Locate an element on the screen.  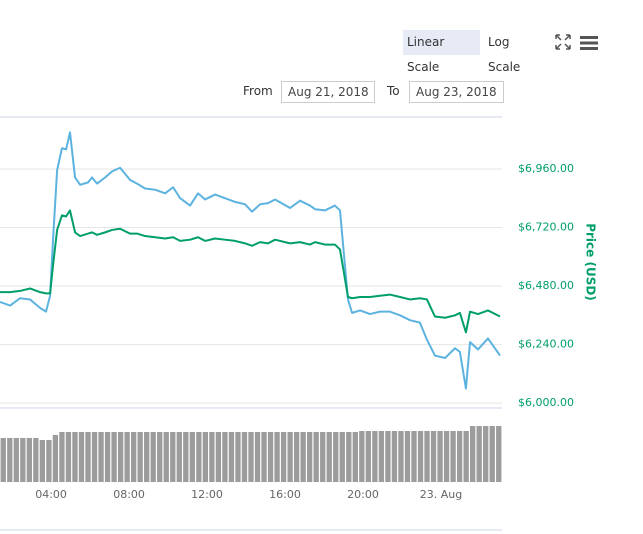
y-tick-label: $6,960.00 is located at coordinates (546, 168).